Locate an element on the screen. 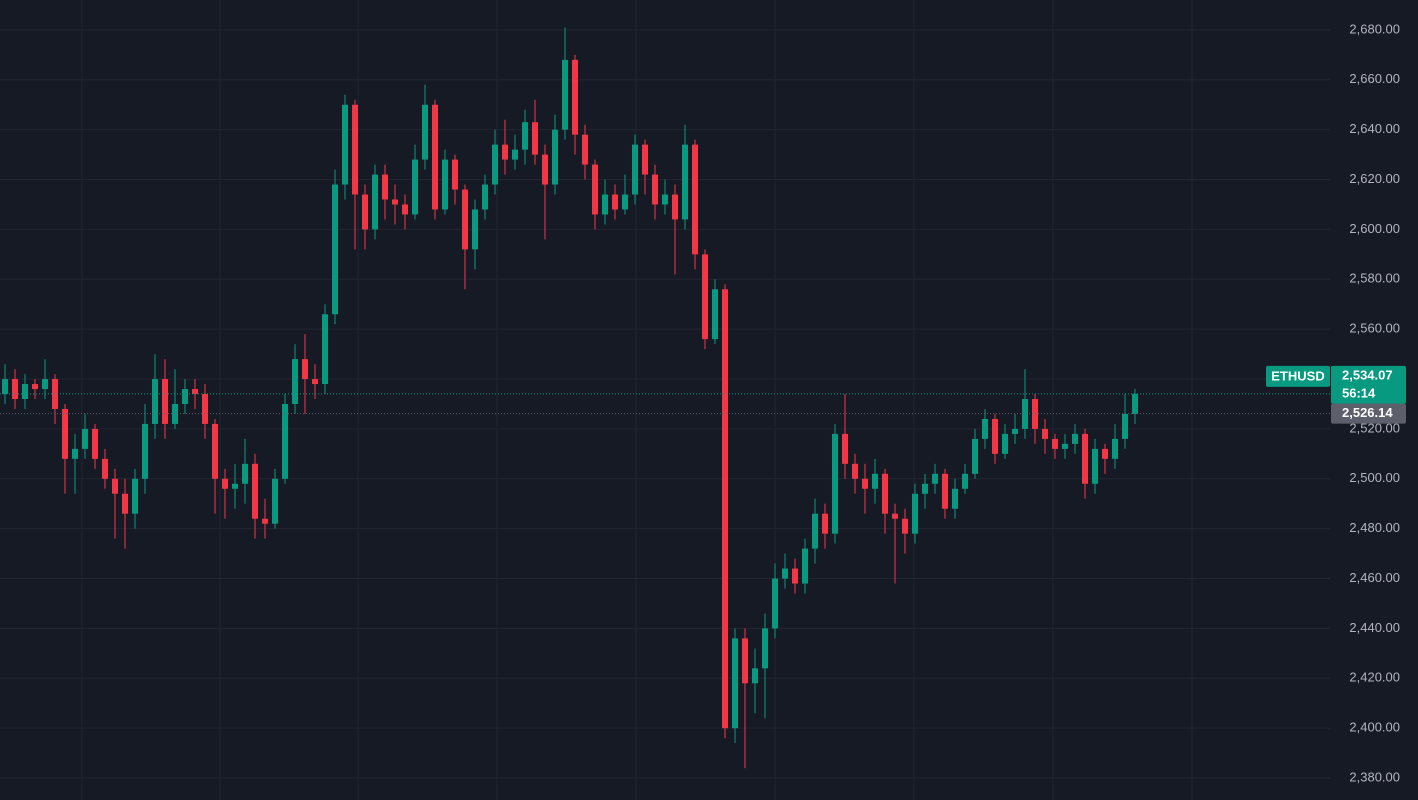 This screenshot has width=1418, height=800. y-tick-label: 2,640.00 is located at coordinates (1374, 128).